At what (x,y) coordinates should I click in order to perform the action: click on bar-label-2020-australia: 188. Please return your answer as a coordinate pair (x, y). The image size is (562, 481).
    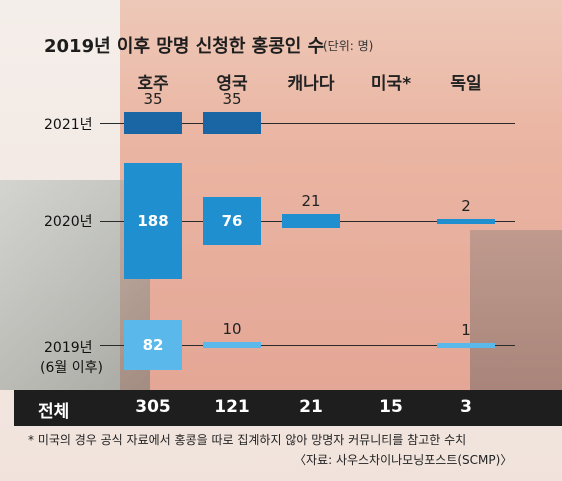
    Looking at the image, I should click on (153, 221).